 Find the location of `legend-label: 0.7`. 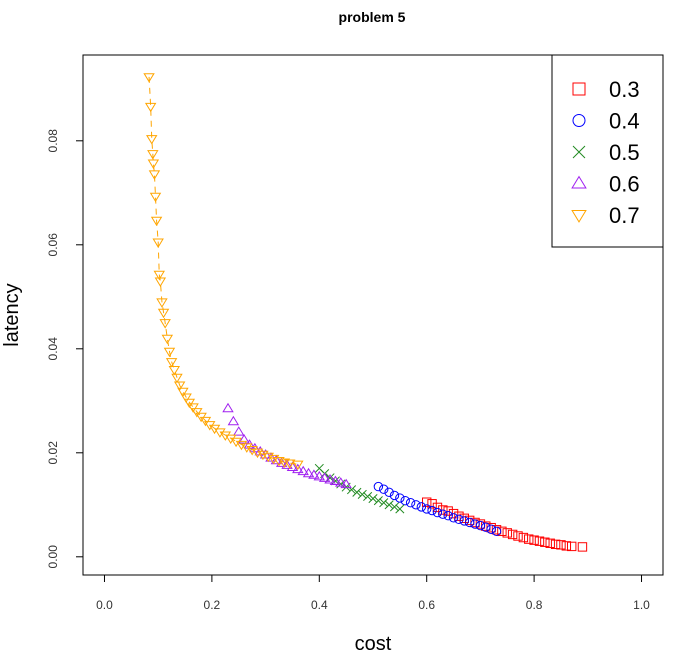

legend-label: 0.7 is located at coordinates (624, 215).